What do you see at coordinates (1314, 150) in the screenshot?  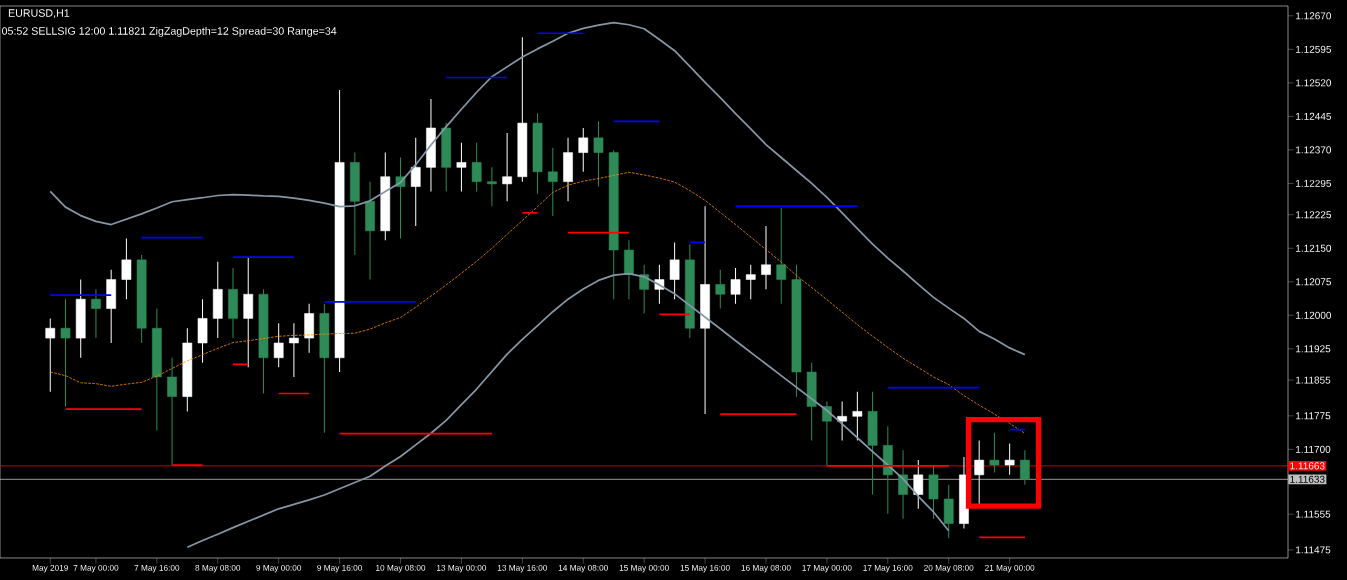 I see `y-tick-label: 1.12370` at bounding box center [1314, 150].